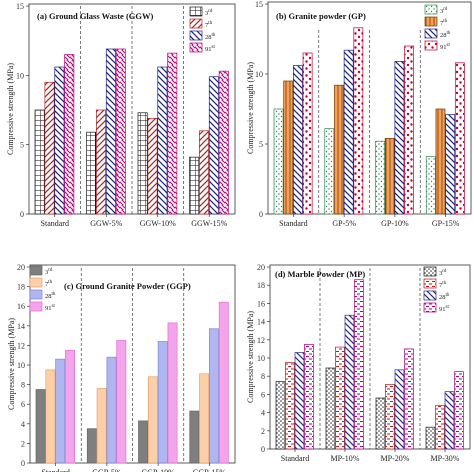 This screenshot has width=474, height=472. I want to click on bar-gp-10--28th, so click(399, 138).